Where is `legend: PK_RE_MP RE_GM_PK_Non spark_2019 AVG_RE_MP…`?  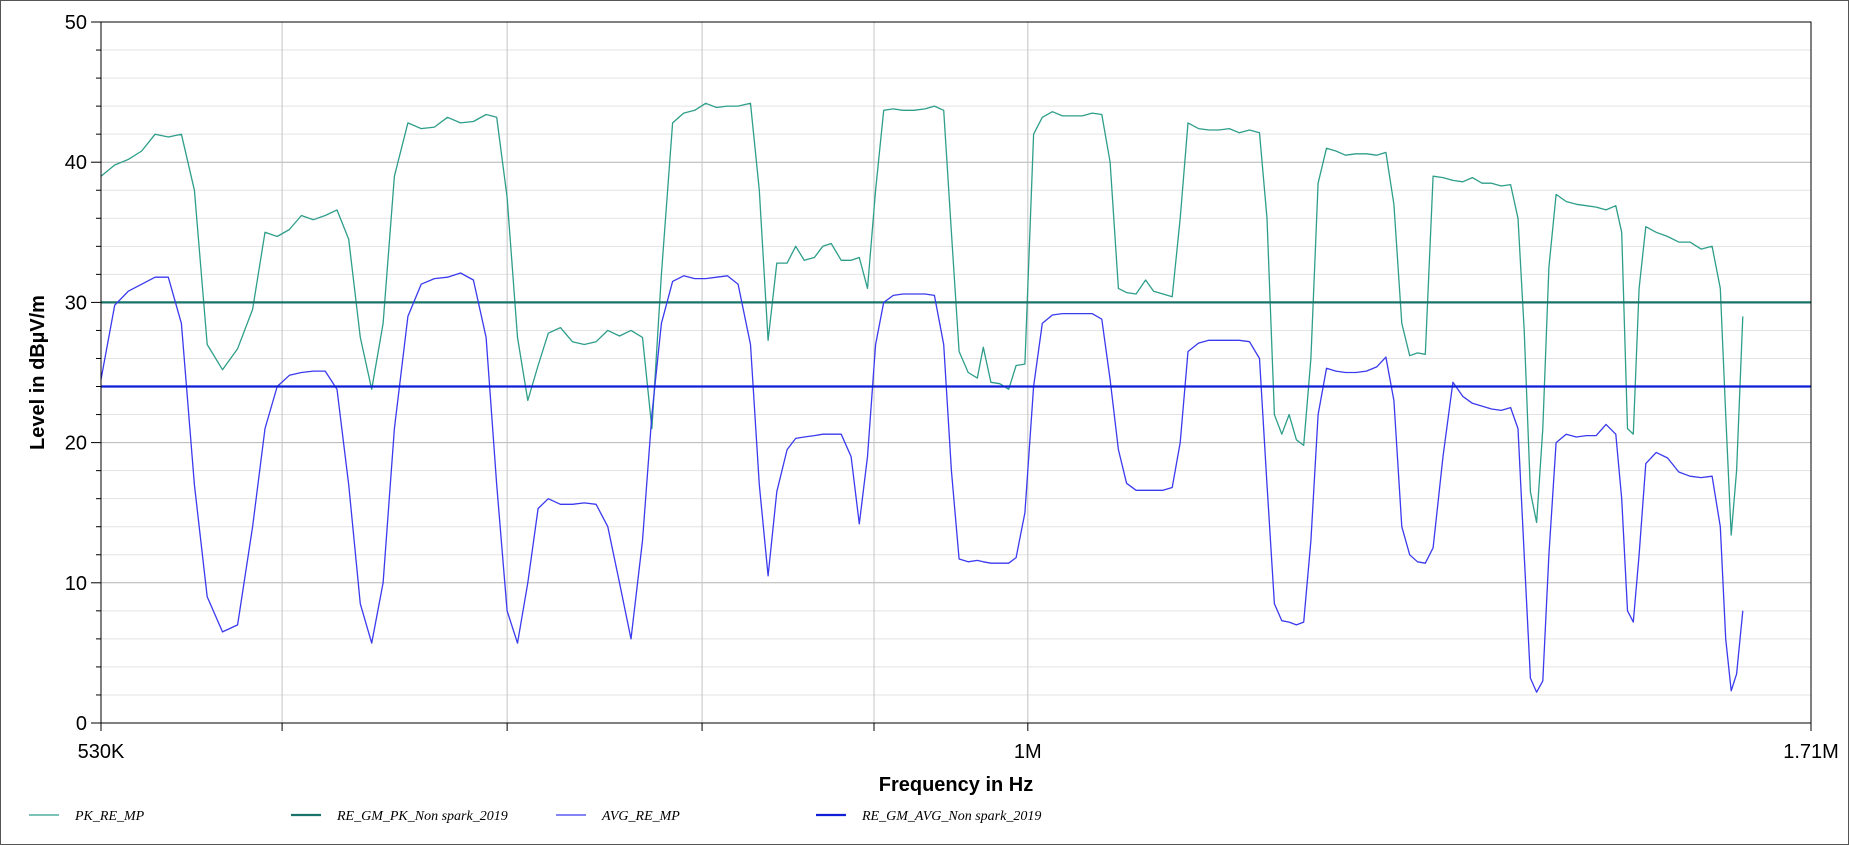
legend: PK_RE_MP RE_GM_PK_Non spark_2019 AVG_RE_MP… is located at coordinates (535, 816).